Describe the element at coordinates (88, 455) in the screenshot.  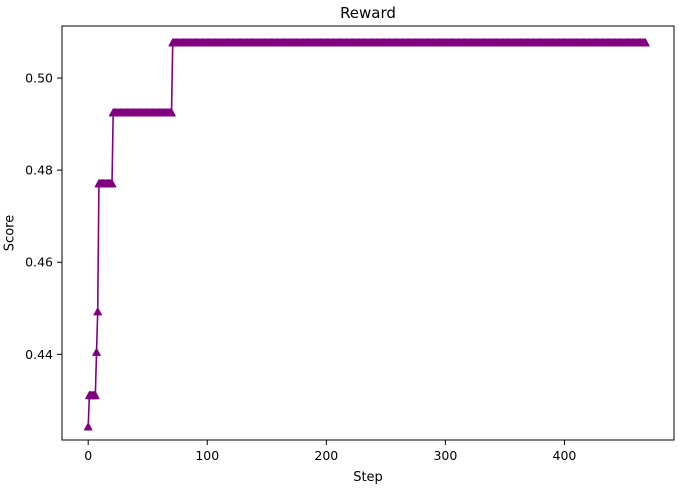
I see `x-tick-label: 0` at that location.